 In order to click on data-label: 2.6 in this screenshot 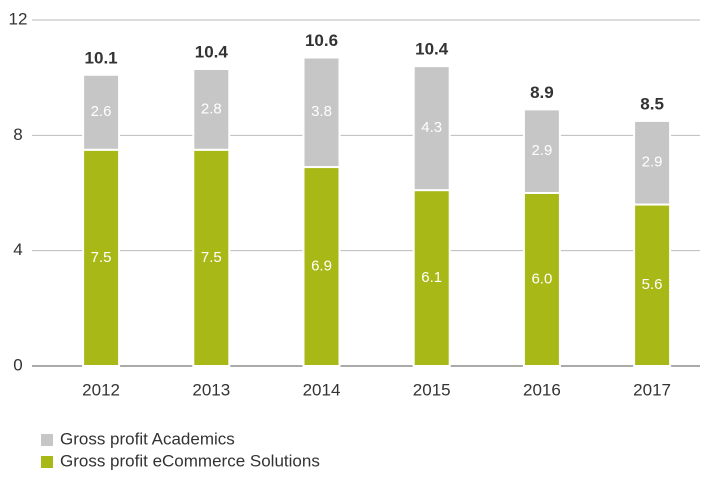, I will do `click(101, 111)`.